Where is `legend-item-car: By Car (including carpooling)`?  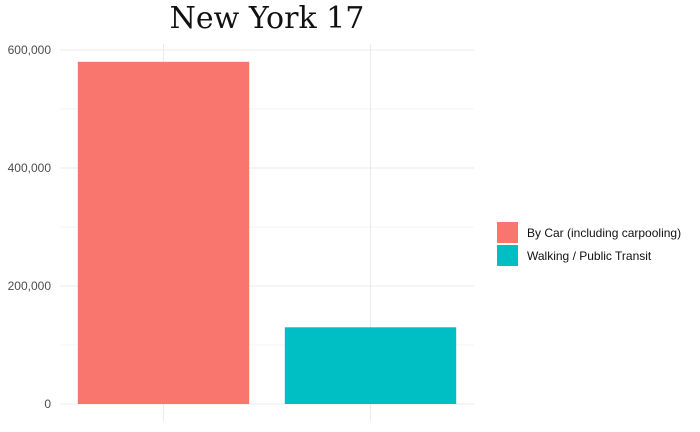
legend-item-car: By Car (including carpooling) is located at coordinates (589, 232).